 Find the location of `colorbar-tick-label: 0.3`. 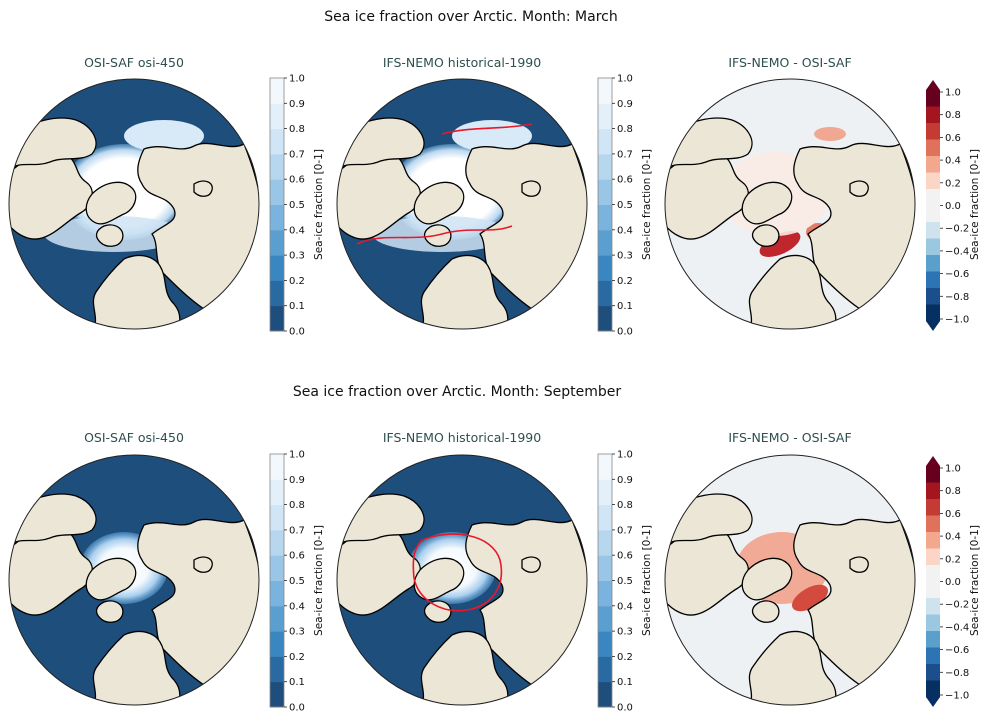

colorbar-tick-label: 0.3 is located at coordinates (625, 256).